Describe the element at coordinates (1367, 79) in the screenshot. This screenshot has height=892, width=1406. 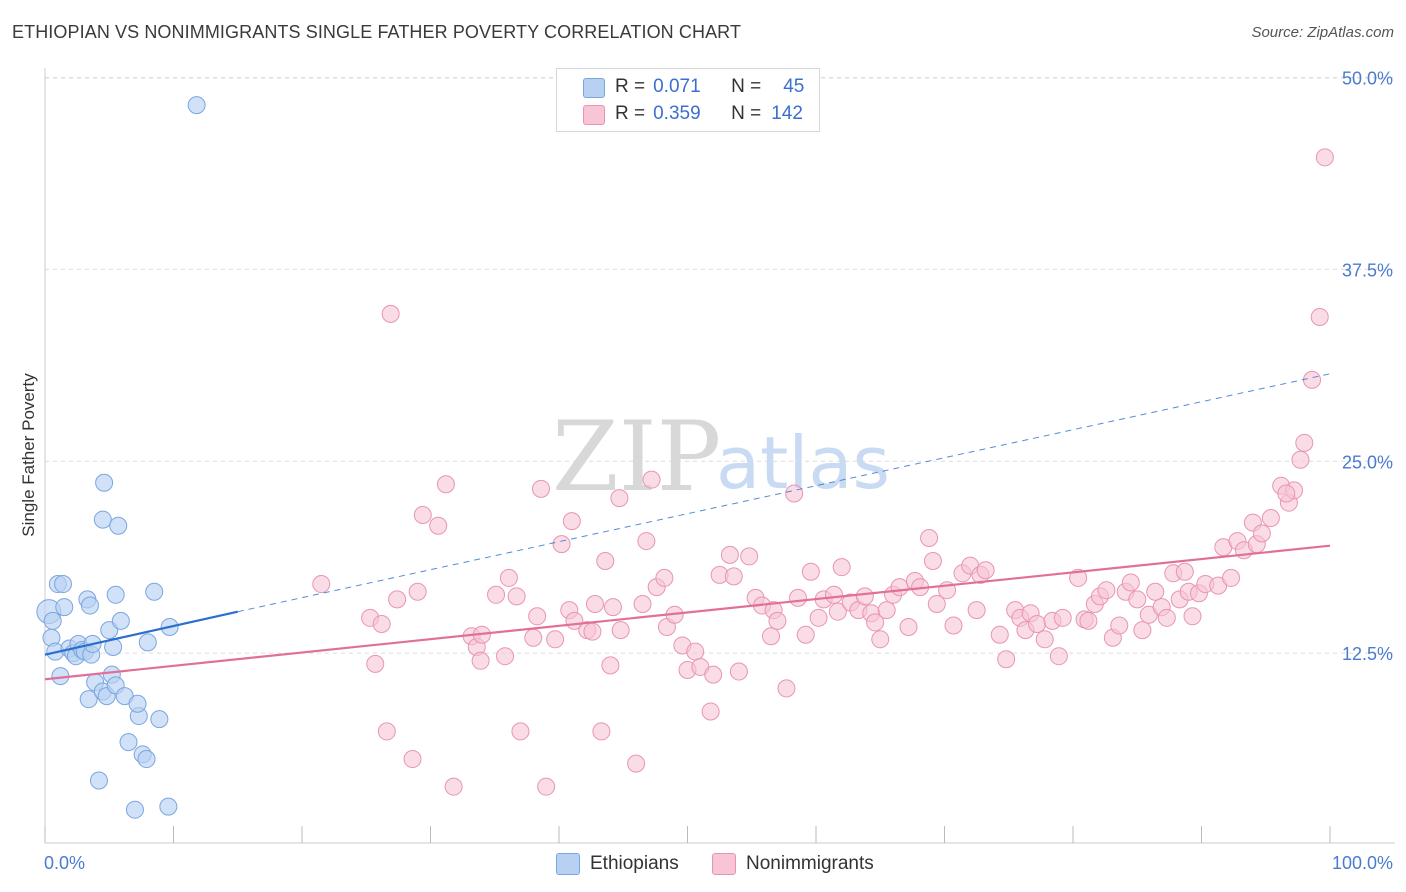
I see `y-tick-label: 50.0%` at that location.